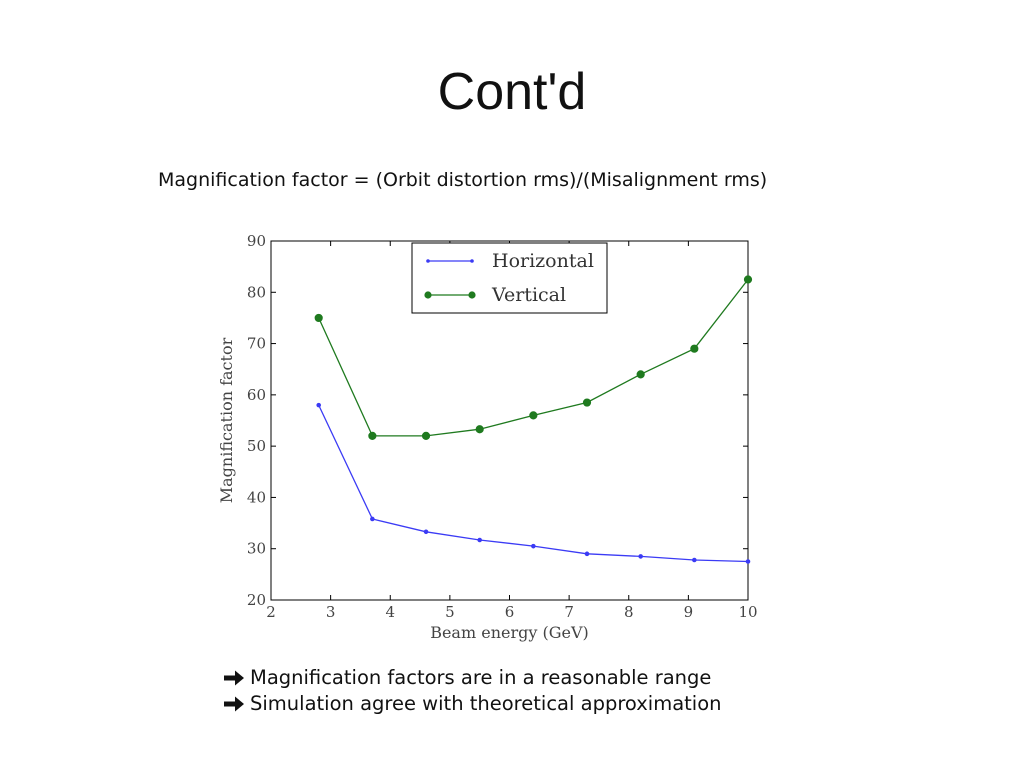 The width and height of the screenshot is (1024, 768). What do you see at coordinates (256, 600) in the screenshot?
I see `y-tick-label: 20` at bounding box center [256, 600].